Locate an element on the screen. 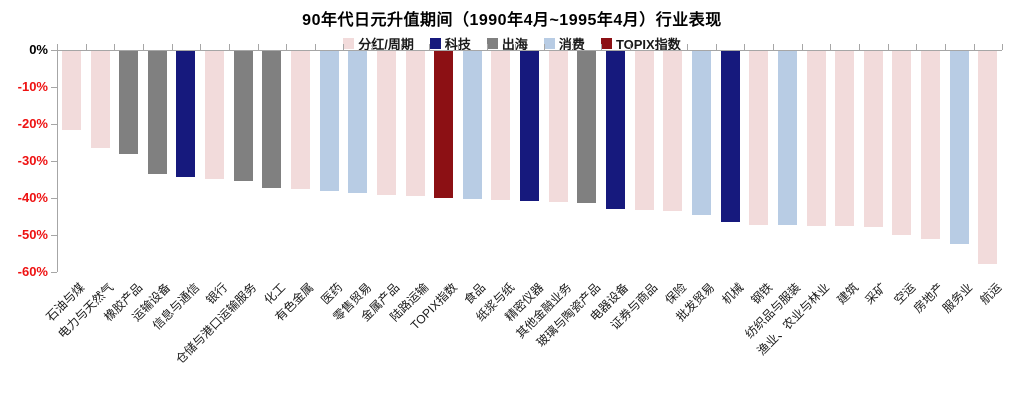 The image size is (1024, 403). y-axis-line is located at coordinates (57, 161).